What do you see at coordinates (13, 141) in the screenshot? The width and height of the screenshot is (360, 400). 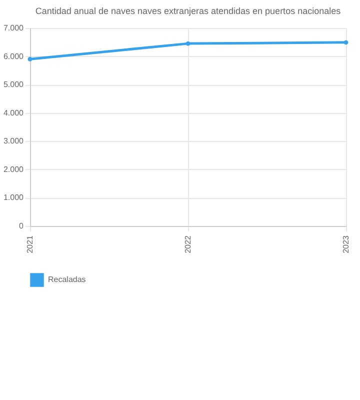 I see `y-tick-label: 3.000` at bounding box center [13, 141].